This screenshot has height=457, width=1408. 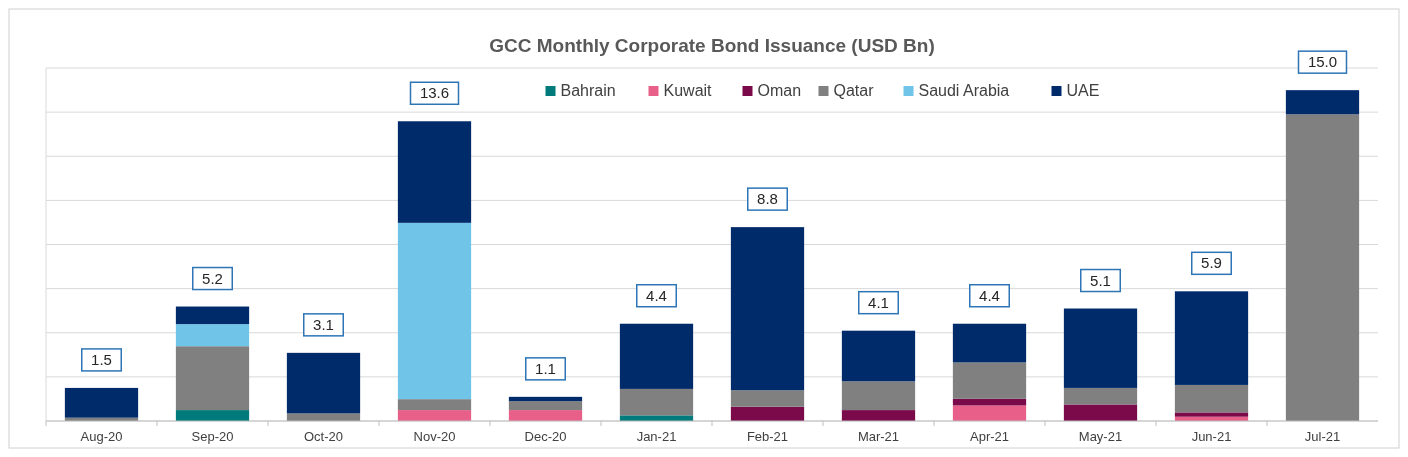 I want to click on annotation: 5.1, so click(x=1100, y=280).